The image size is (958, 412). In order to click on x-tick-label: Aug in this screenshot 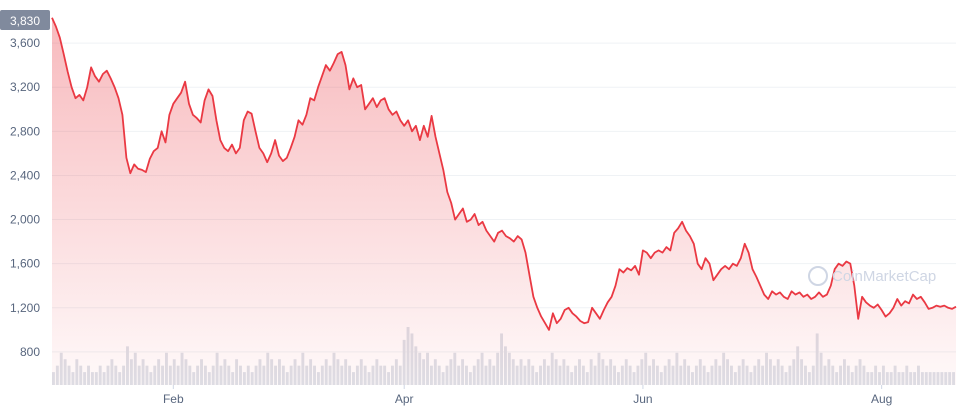, I will do `click(881, 399)`.